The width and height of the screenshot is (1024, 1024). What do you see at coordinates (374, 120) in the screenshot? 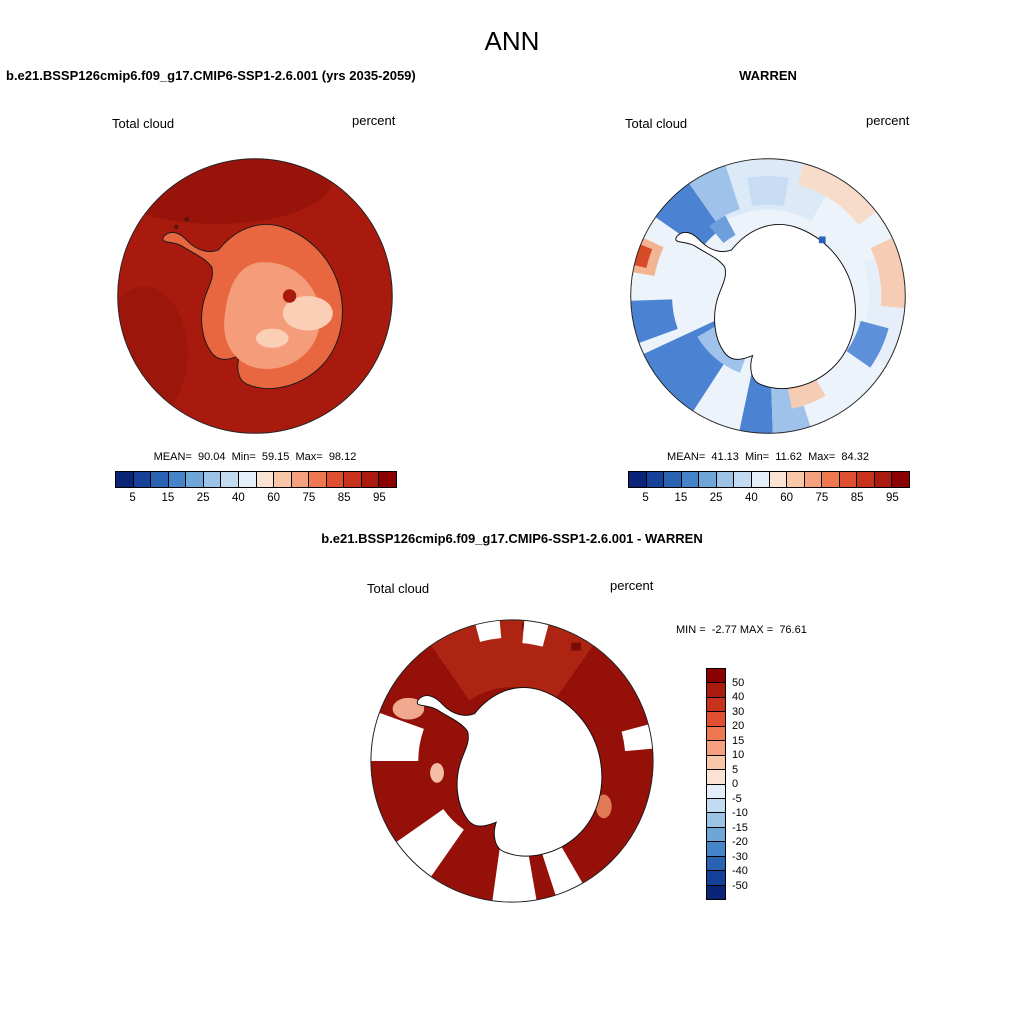
I see `model-units-label: percent` at bounding box center [374, 120].